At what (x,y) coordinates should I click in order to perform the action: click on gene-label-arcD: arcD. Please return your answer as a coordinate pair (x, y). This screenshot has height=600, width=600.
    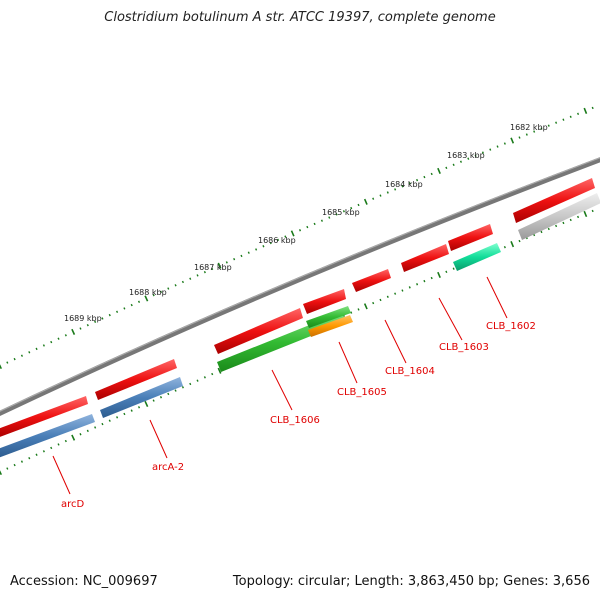
    Looking at the image, I should click on (73, 504).